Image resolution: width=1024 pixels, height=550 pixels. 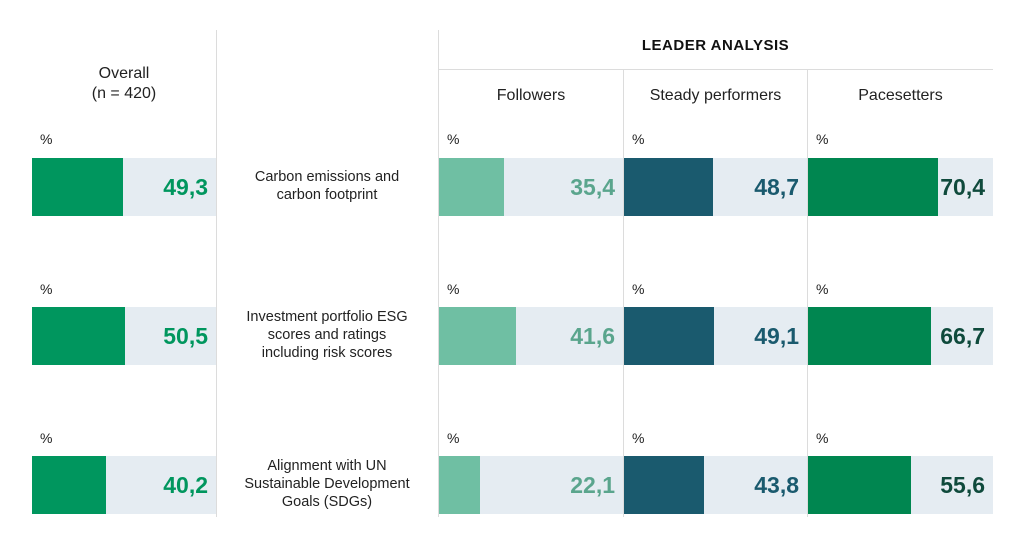 I want to click on data-label-overall: 50,5, so click(x=185, y=336).